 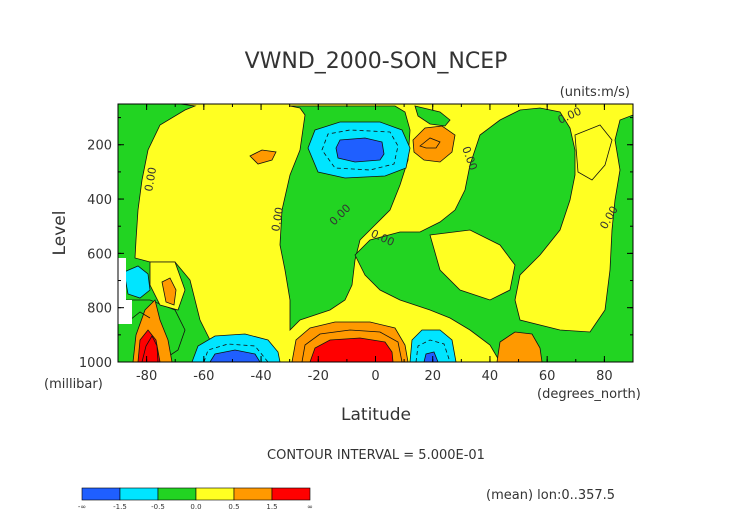 I want to click on red-region-southwest, so click(x=149, y=345).